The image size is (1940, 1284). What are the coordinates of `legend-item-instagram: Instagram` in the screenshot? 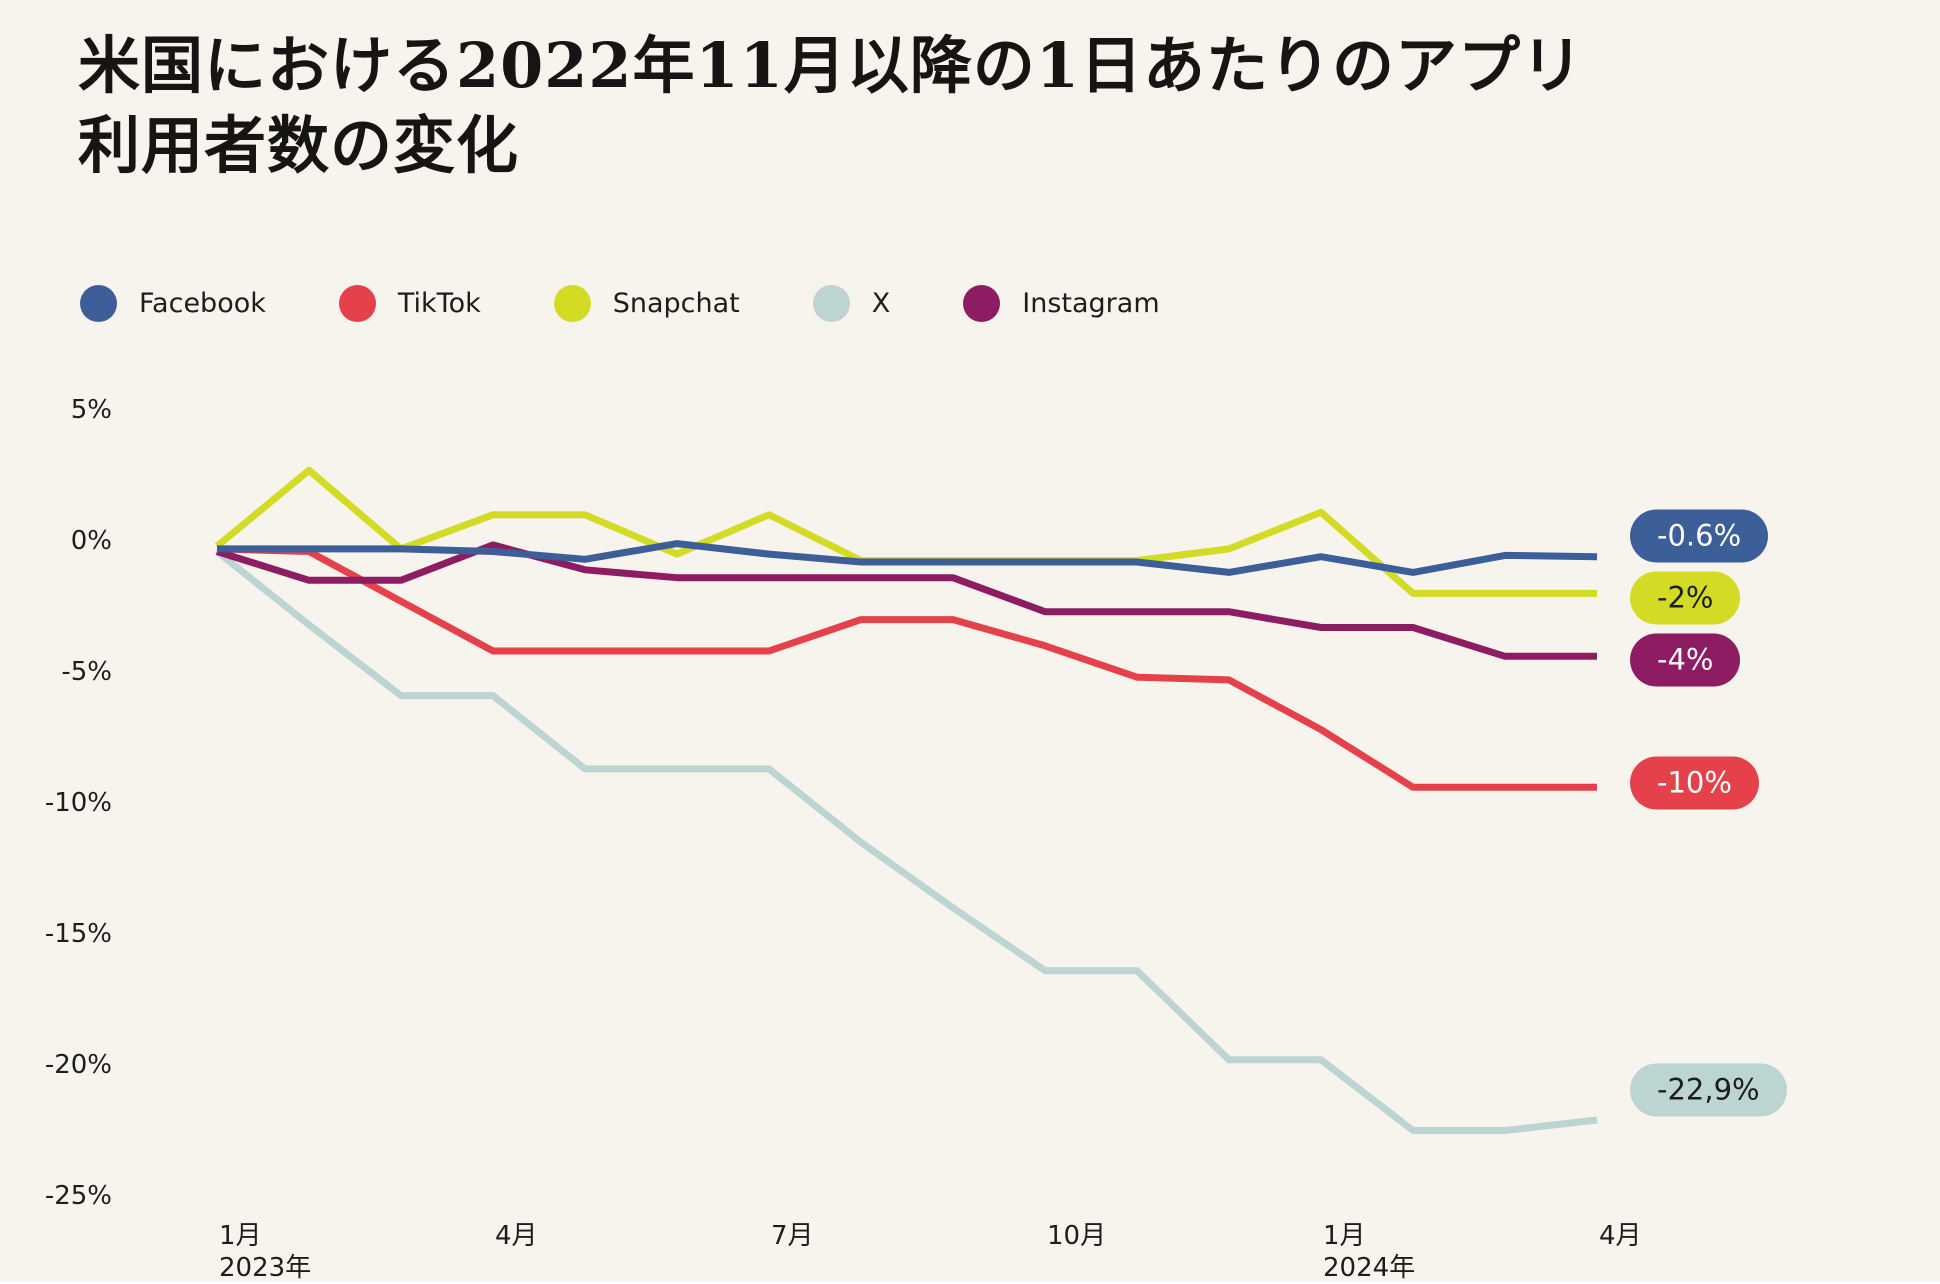 It's located at (1061, 303).